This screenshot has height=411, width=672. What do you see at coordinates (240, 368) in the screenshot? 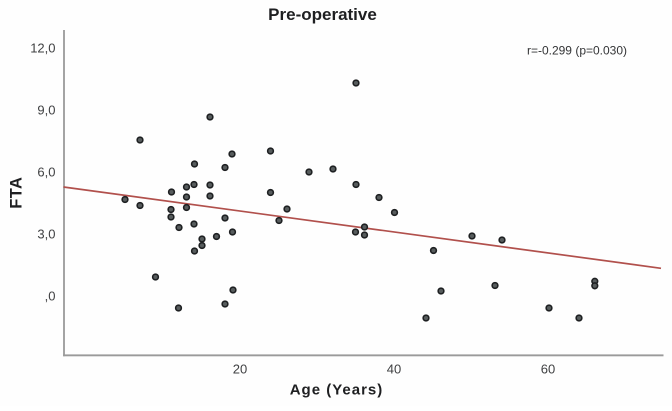
I see `svg-text: 20` at bounding box center [240, 368].